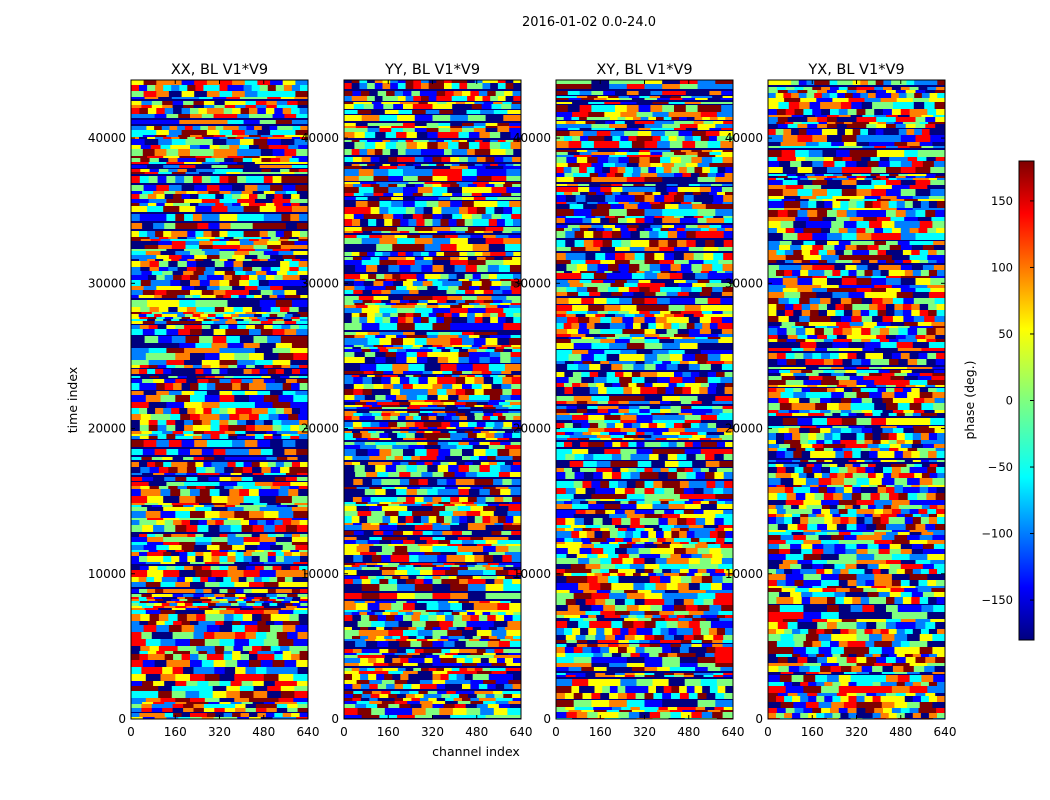 The height and width of the screenshot is (800, 1050). I want to click on colorbar-tick-label: −100, so click(997, 534).